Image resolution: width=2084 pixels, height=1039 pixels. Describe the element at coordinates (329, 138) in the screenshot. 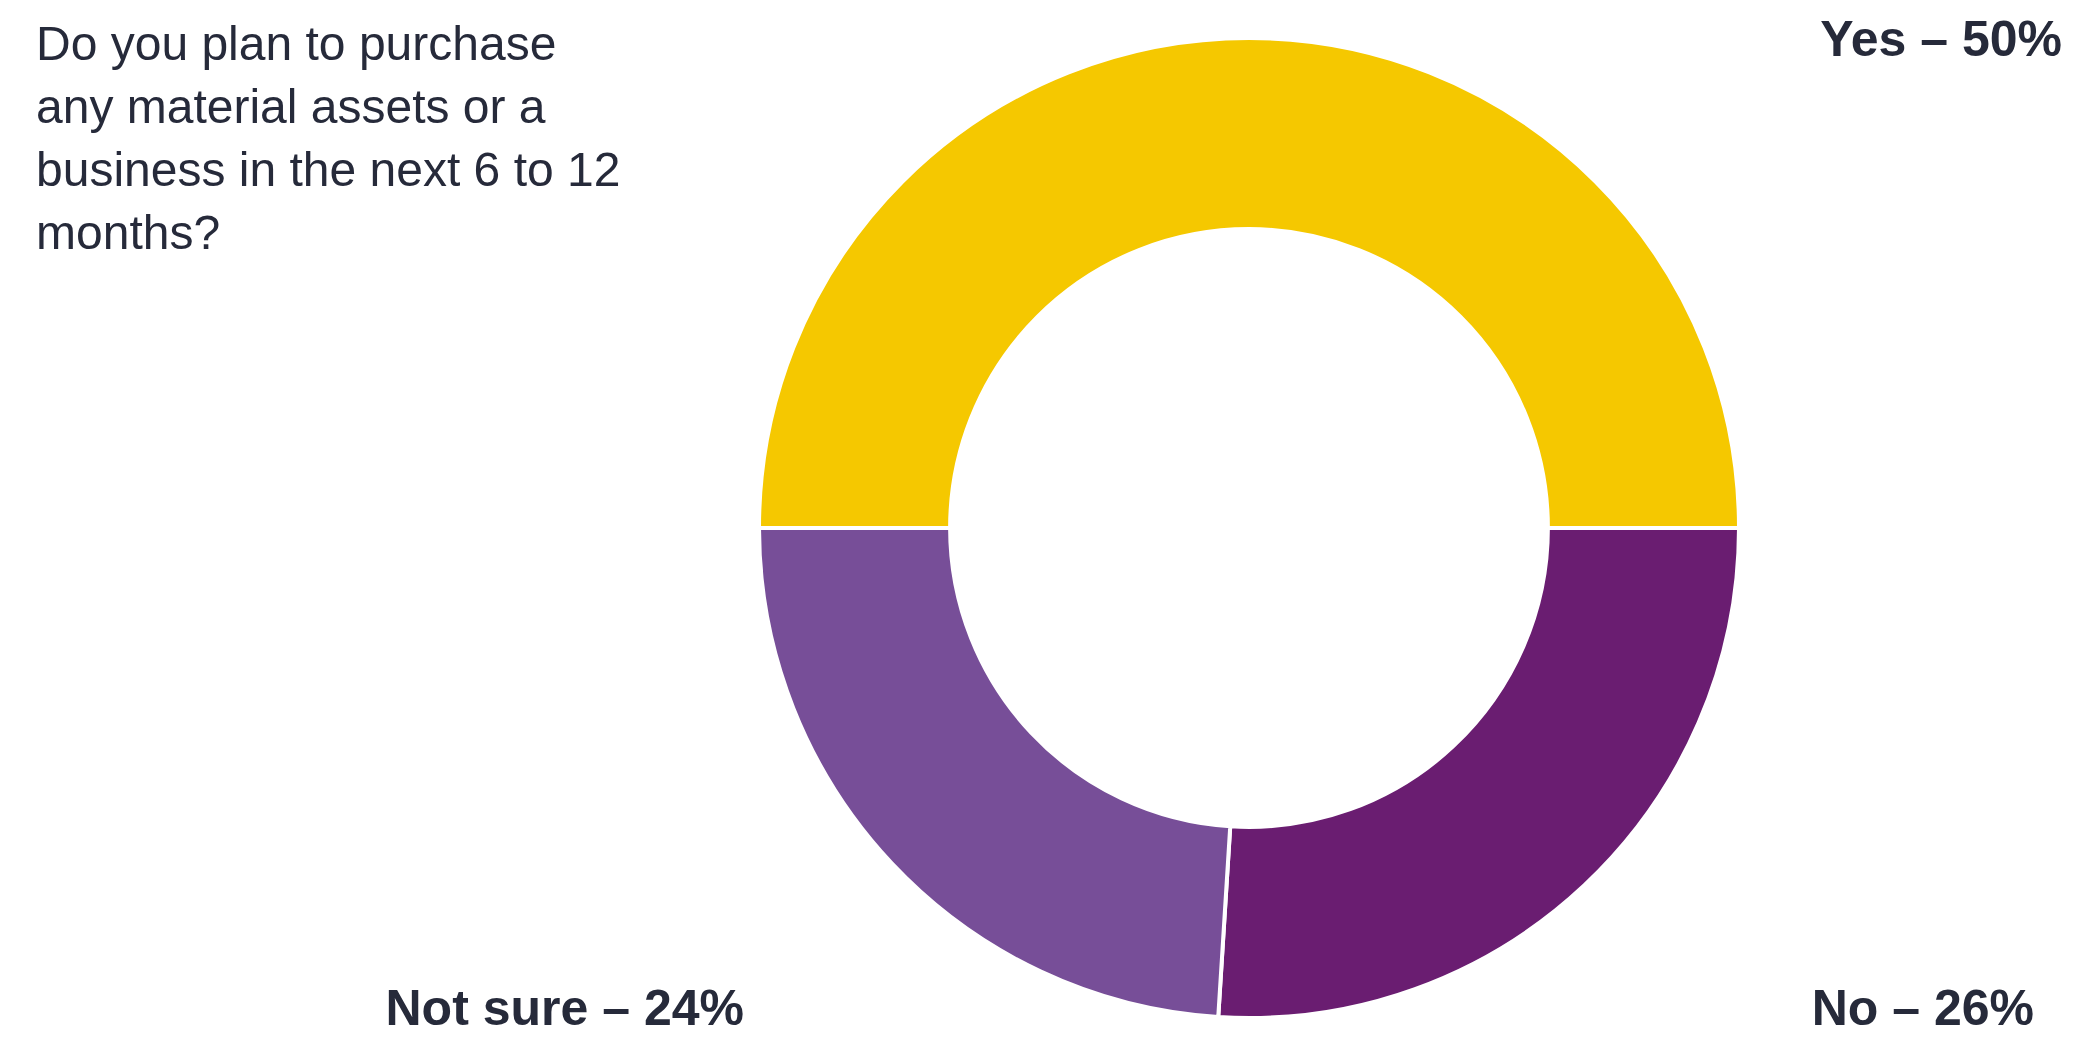

I see `text: Do you plan to purchase any material assets or a business in the next 6 to 12 months?` at that location.